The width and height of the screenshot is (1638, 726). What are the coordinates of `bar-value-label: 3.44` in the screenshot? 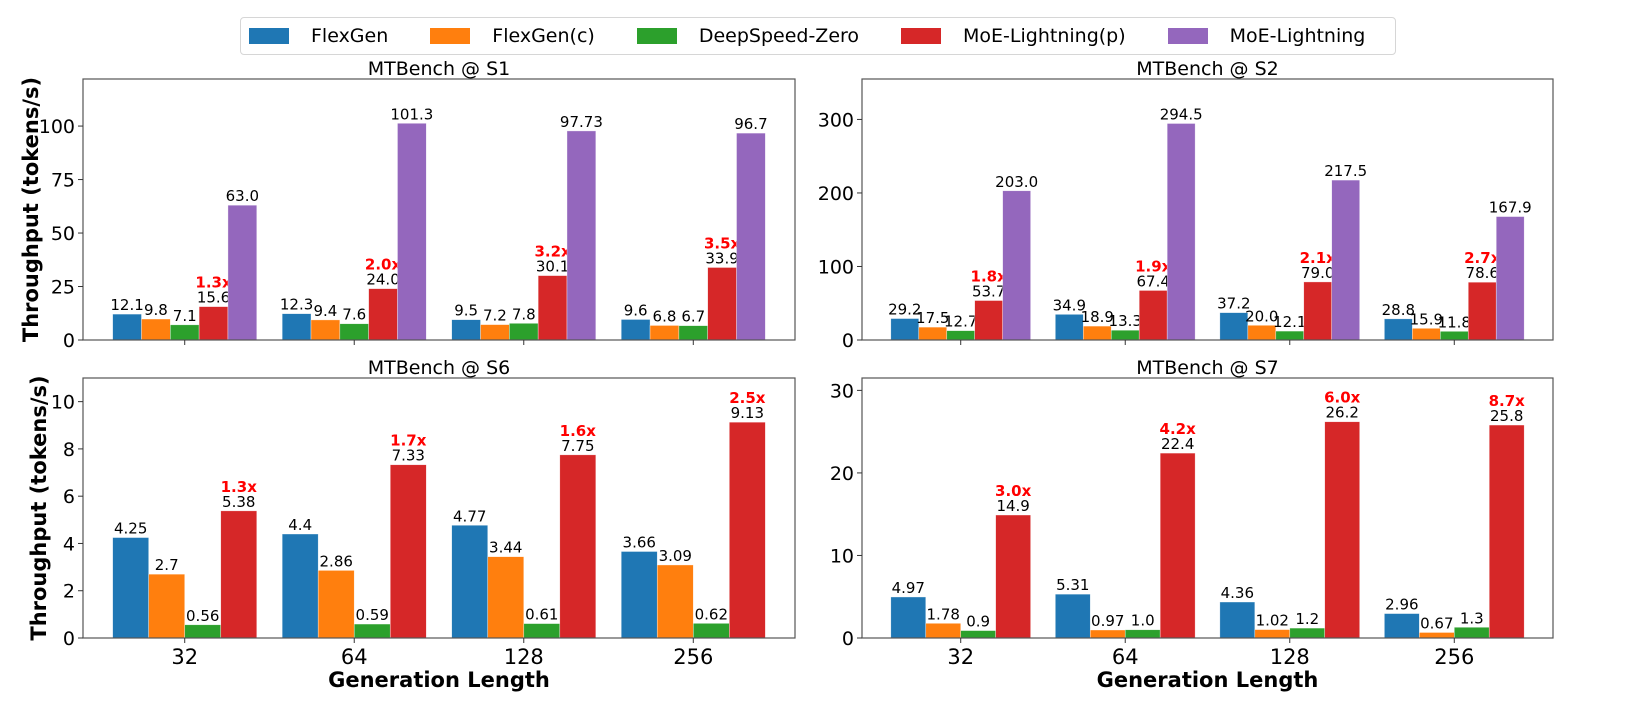 It's located at (505, 548).